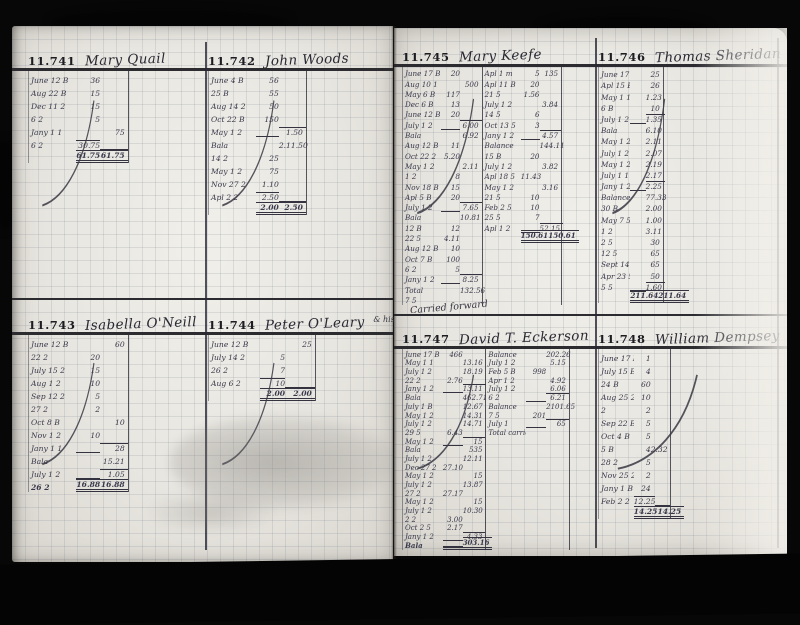  Describe the element at coordinates (674, 296) in the screenshot. I see `entry-amount: 211.64` at that location.